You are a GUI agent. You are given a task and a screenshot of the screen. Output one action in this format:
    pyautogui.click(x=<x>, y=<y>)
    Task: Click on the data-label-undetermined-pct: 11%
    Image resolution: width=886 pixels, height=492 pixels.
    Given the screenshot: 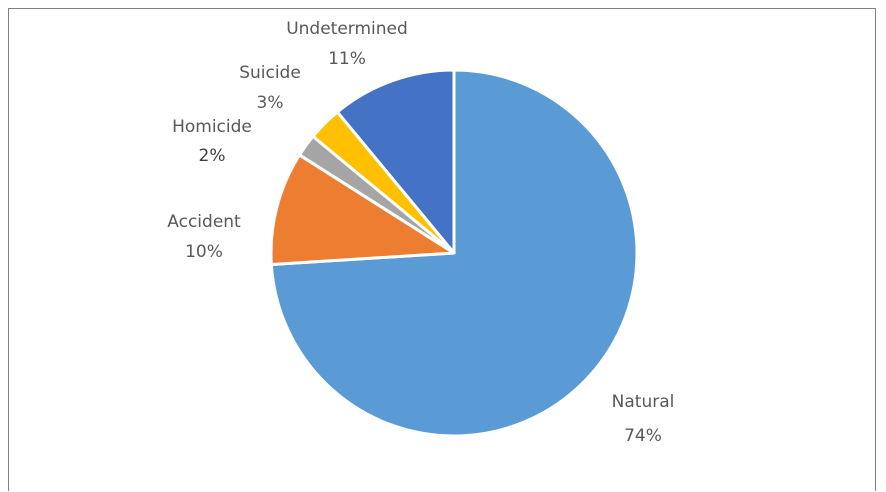 What is the action you would take?
    pyautogui.click(x=347, y=59)
    